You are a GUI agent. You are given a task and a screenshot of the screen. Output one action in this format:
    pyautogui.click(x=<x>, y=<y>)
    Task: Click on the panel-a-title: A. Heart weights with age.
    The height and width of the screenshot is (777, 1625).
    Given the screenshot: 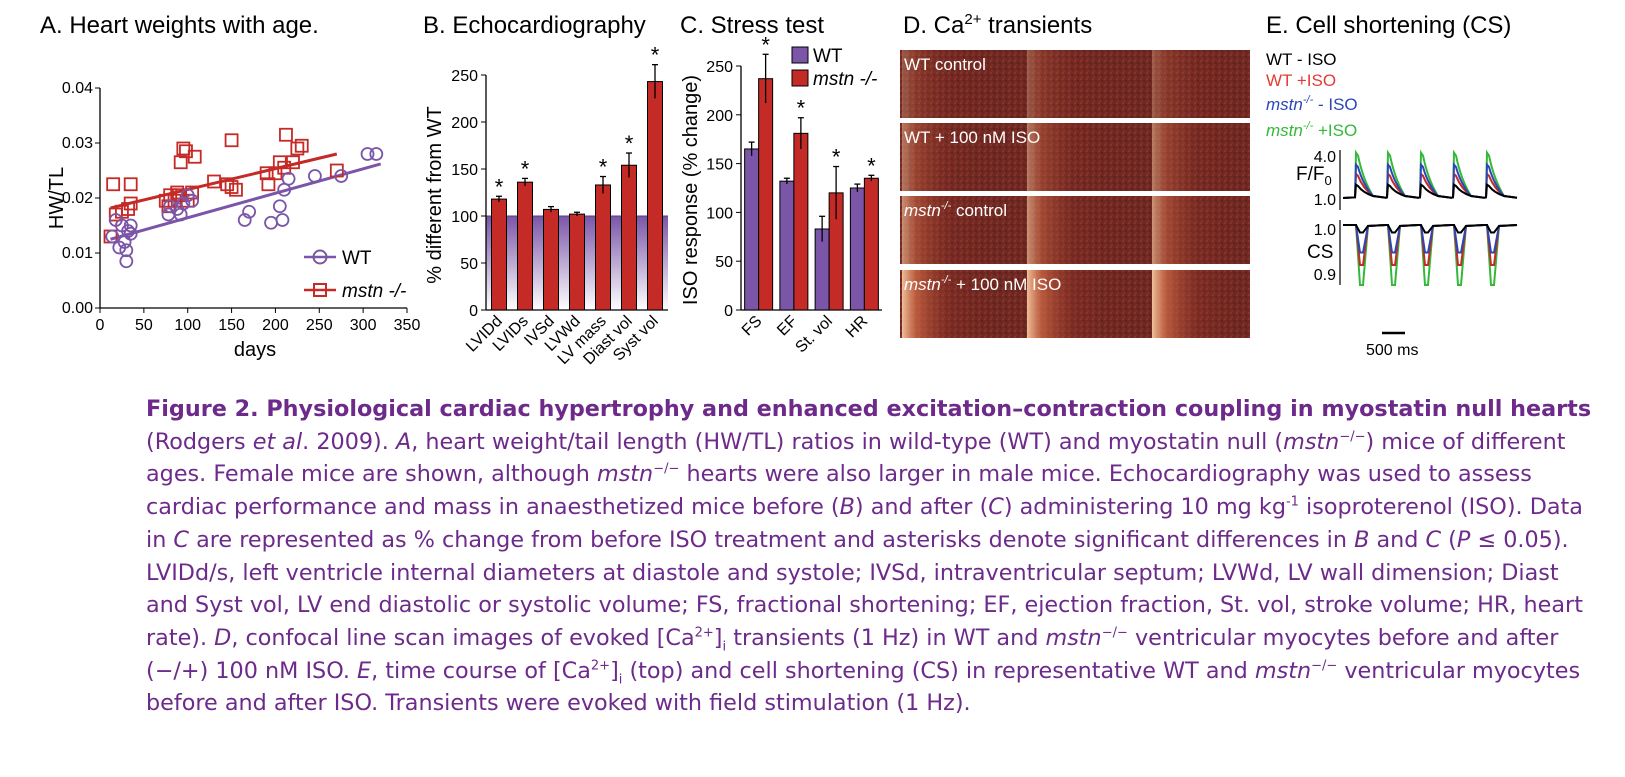 What is the action you would take?
    pyautogui.click(x=179, y=25)
    